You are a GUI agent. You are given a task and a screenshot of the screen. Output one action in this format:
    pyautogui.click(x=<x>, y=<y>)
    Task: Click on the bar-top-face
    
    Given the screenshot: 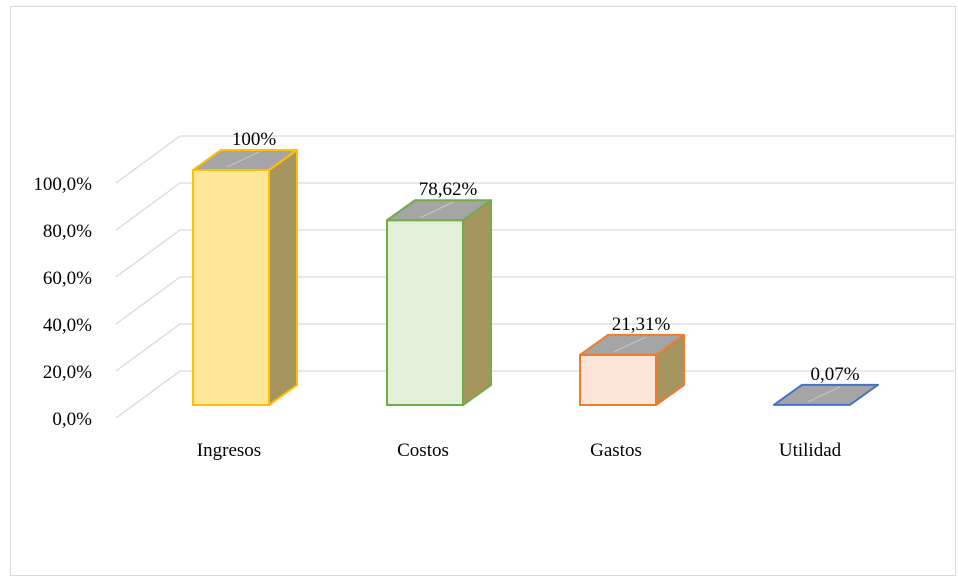 What is the action you would take?
    pyautogui.click(x=826, y=395)
    